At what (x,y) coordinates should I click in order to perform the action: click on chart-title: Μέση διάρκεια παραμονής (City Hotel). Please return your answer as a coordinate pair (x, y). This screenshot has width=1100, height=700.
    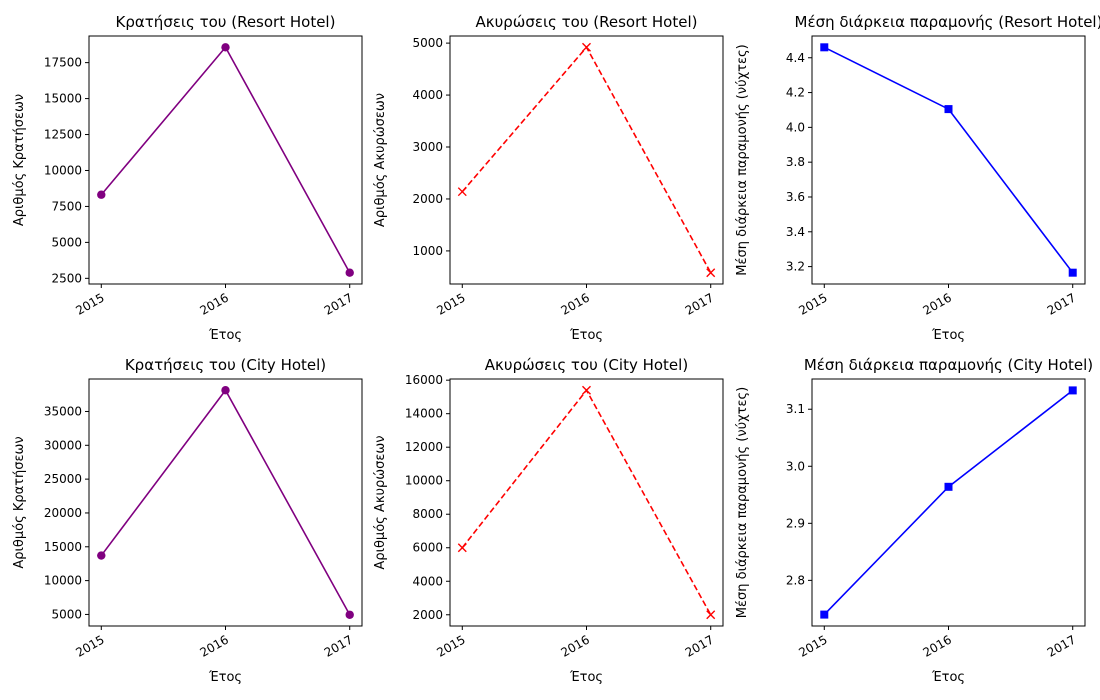
    Looking at the image, I should click on (948, 365).